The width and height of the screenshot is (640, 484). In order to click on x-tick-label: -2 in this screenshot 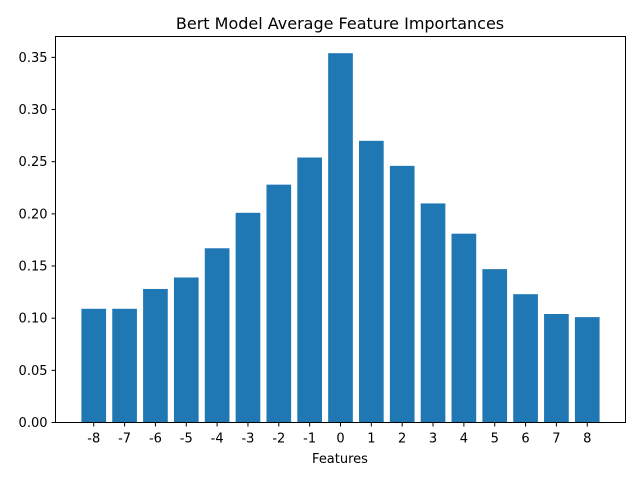, I will do `click(278, 439)`.